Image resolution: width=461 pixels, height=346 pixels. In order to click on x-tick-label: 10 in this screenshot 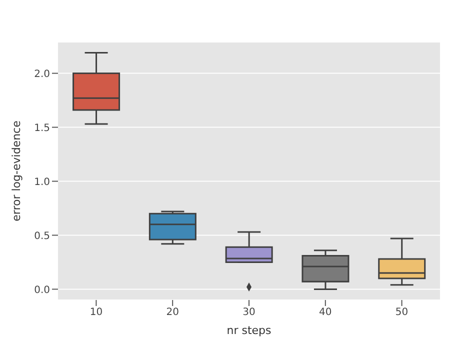, I will do `click(96, 312)`.